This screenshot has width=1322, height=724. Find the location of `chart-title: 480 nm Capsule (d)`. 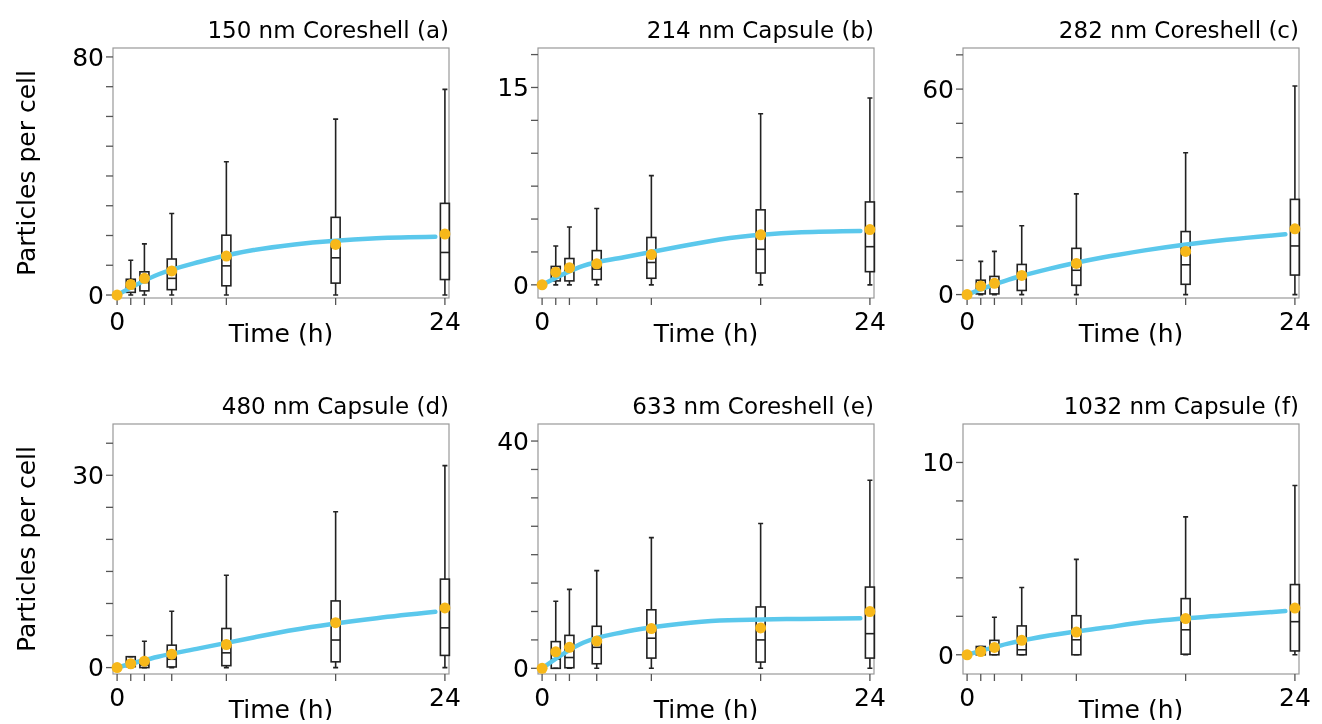

chart-title: 480 nm Capsule (d) is located at coordinates (335, 406).